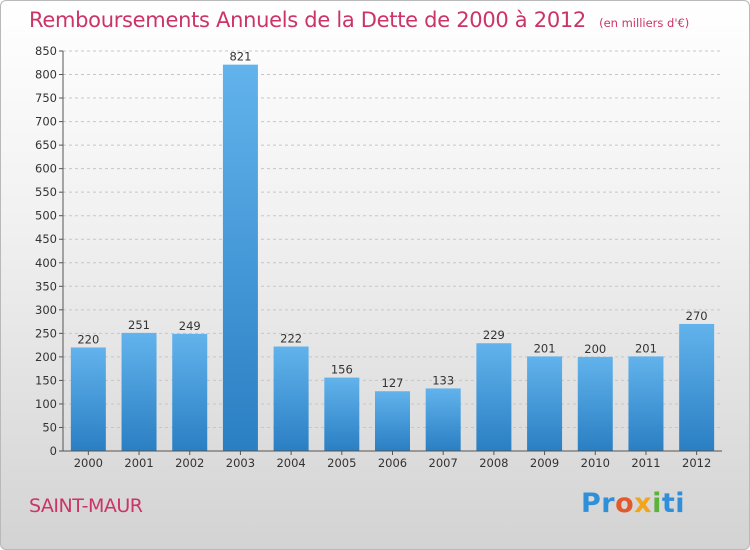 The height and width of the screenshot is (550, 750). Describe the element at coordinates (240, 257) in the screenshot. I see `bar-2003` at that location.